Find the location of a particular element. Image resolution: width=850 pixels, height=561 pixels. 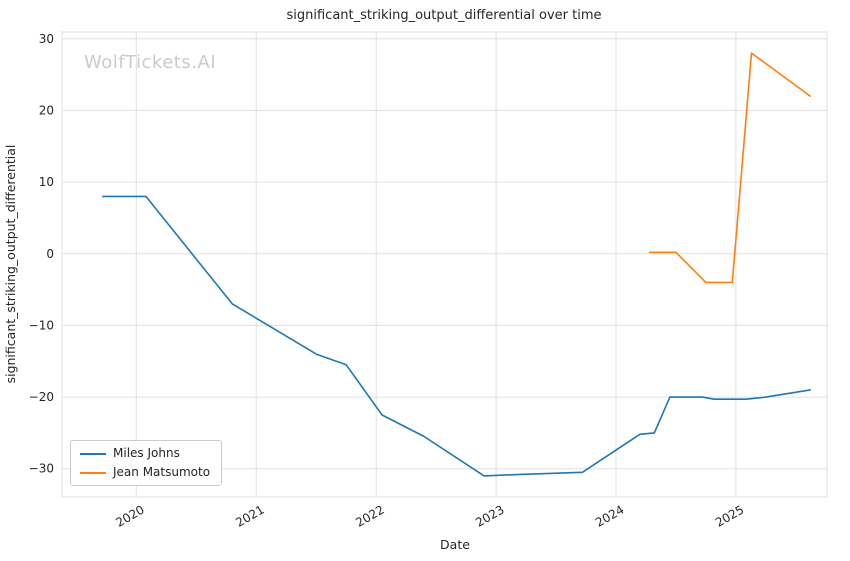

legend-item-jean-matsumoto: Jean Matsumoto is located at coordinates (145, 472).